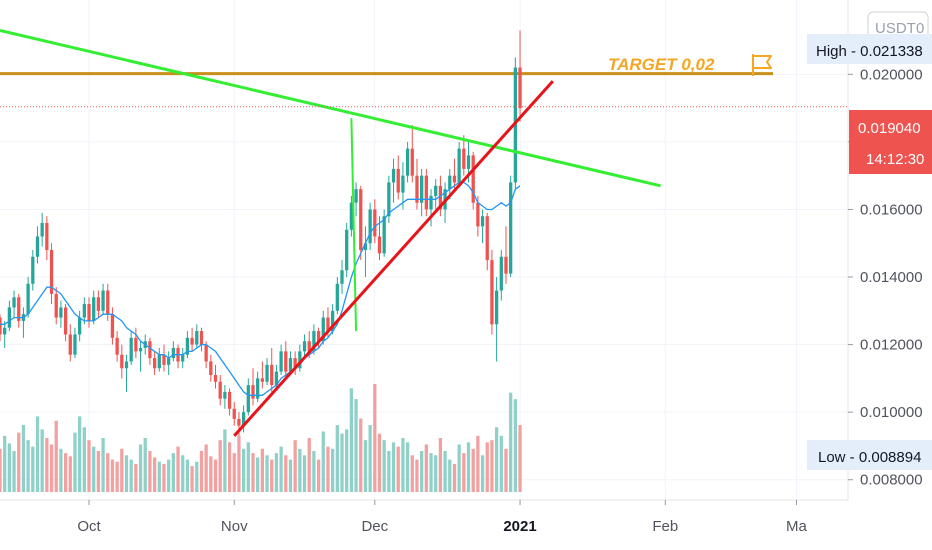 The width and height of the screenshot is (932, 550). What do you see at coordinates (891, 345) in the screenshot?
I see `price-tick-label: 0.012000` at bounding box center [891, 345].